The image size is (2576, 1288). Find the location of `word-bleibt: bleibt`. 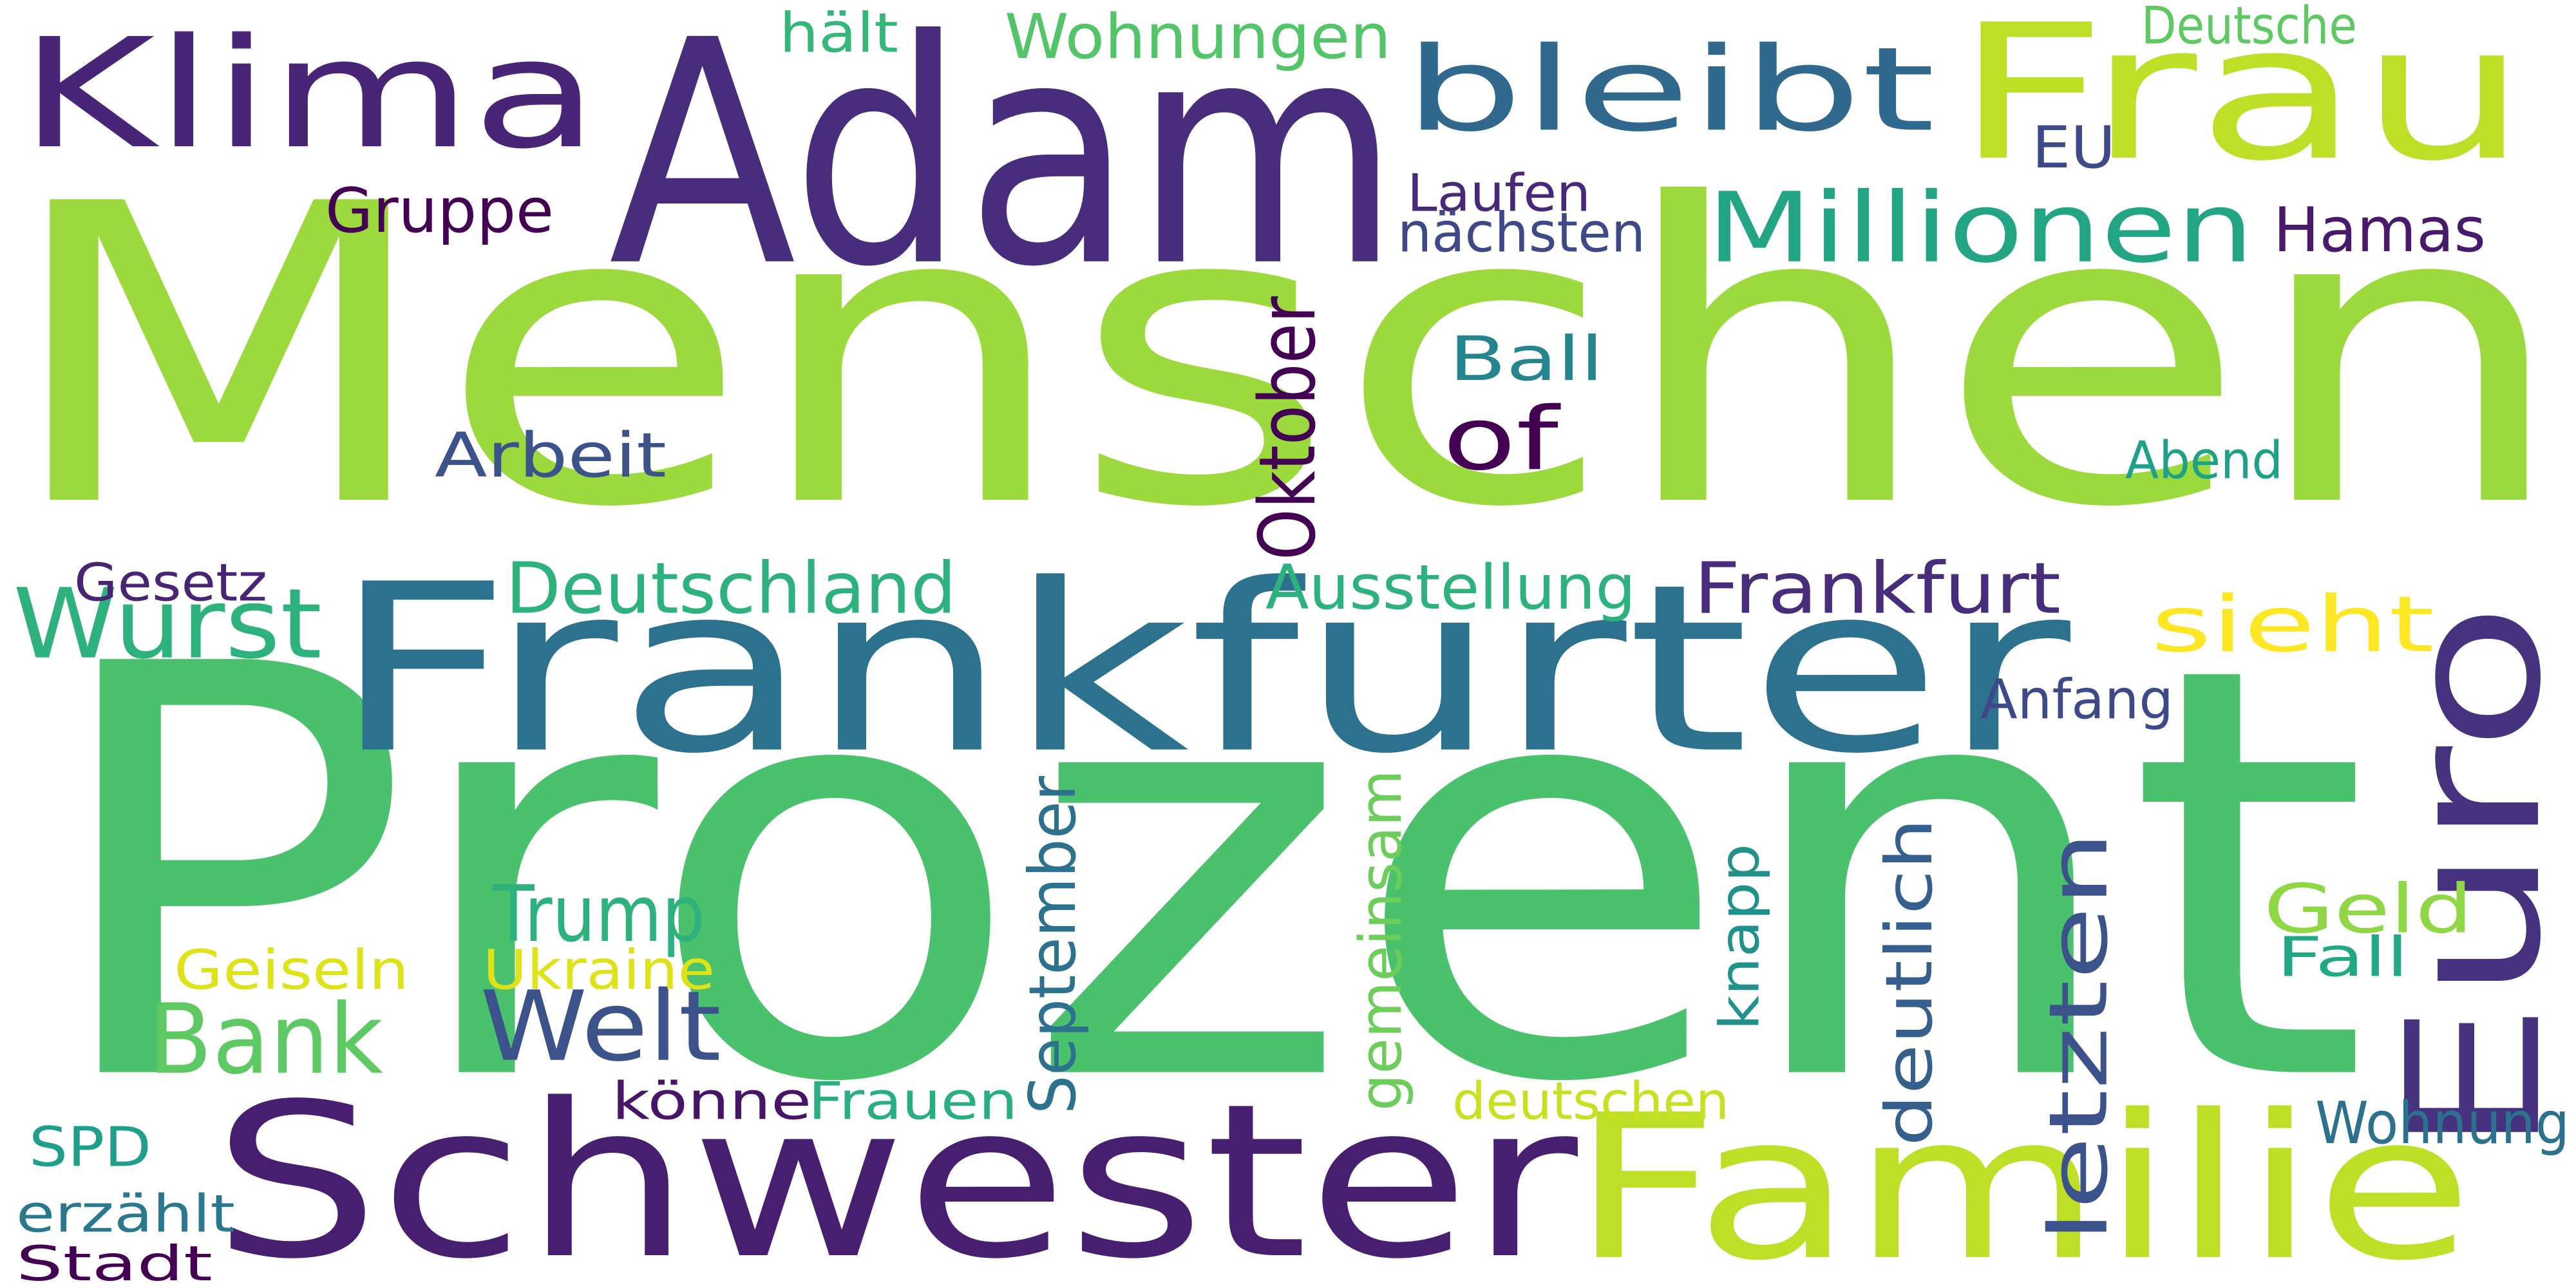

word-bleibt: bleibt is located at coordinates (1669, 90).